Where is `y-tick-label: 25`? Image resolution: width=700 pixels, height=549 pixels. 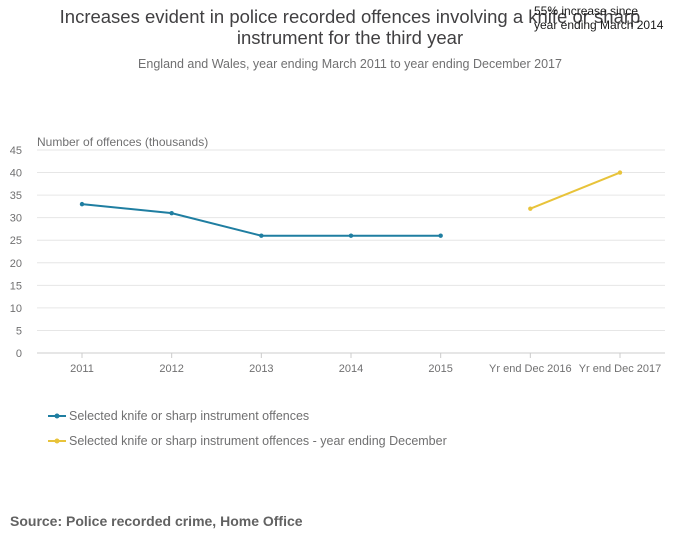
y-tick-label: 25 is located at coordinates (16, 241).